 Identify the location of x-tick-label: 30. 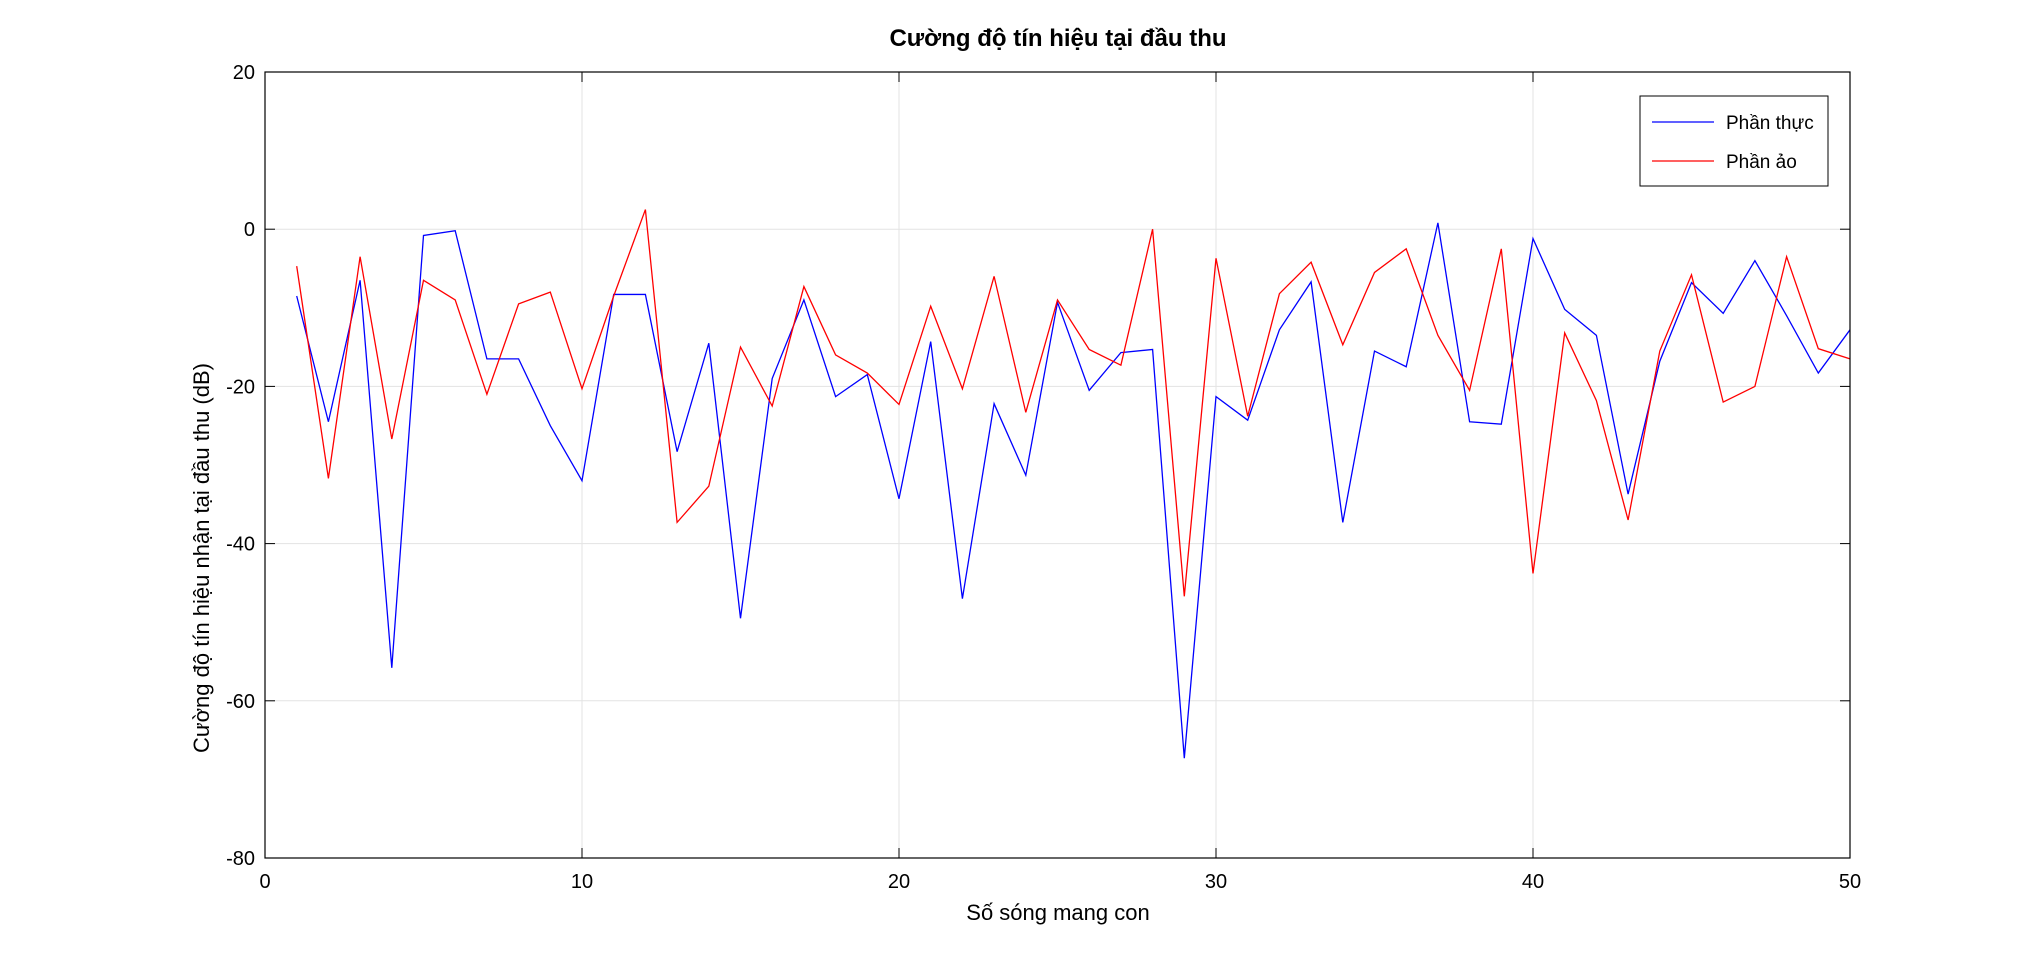
(1216, 882).